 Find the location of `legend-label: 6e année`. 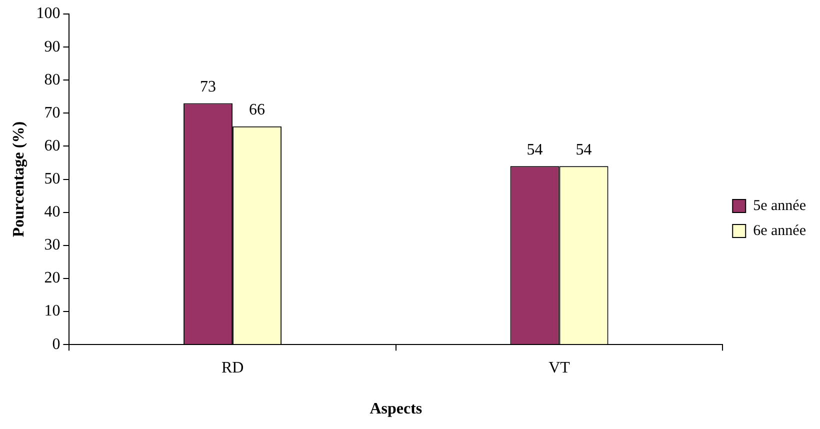

legend-label: 6e année is located at coordinates (779, 230).